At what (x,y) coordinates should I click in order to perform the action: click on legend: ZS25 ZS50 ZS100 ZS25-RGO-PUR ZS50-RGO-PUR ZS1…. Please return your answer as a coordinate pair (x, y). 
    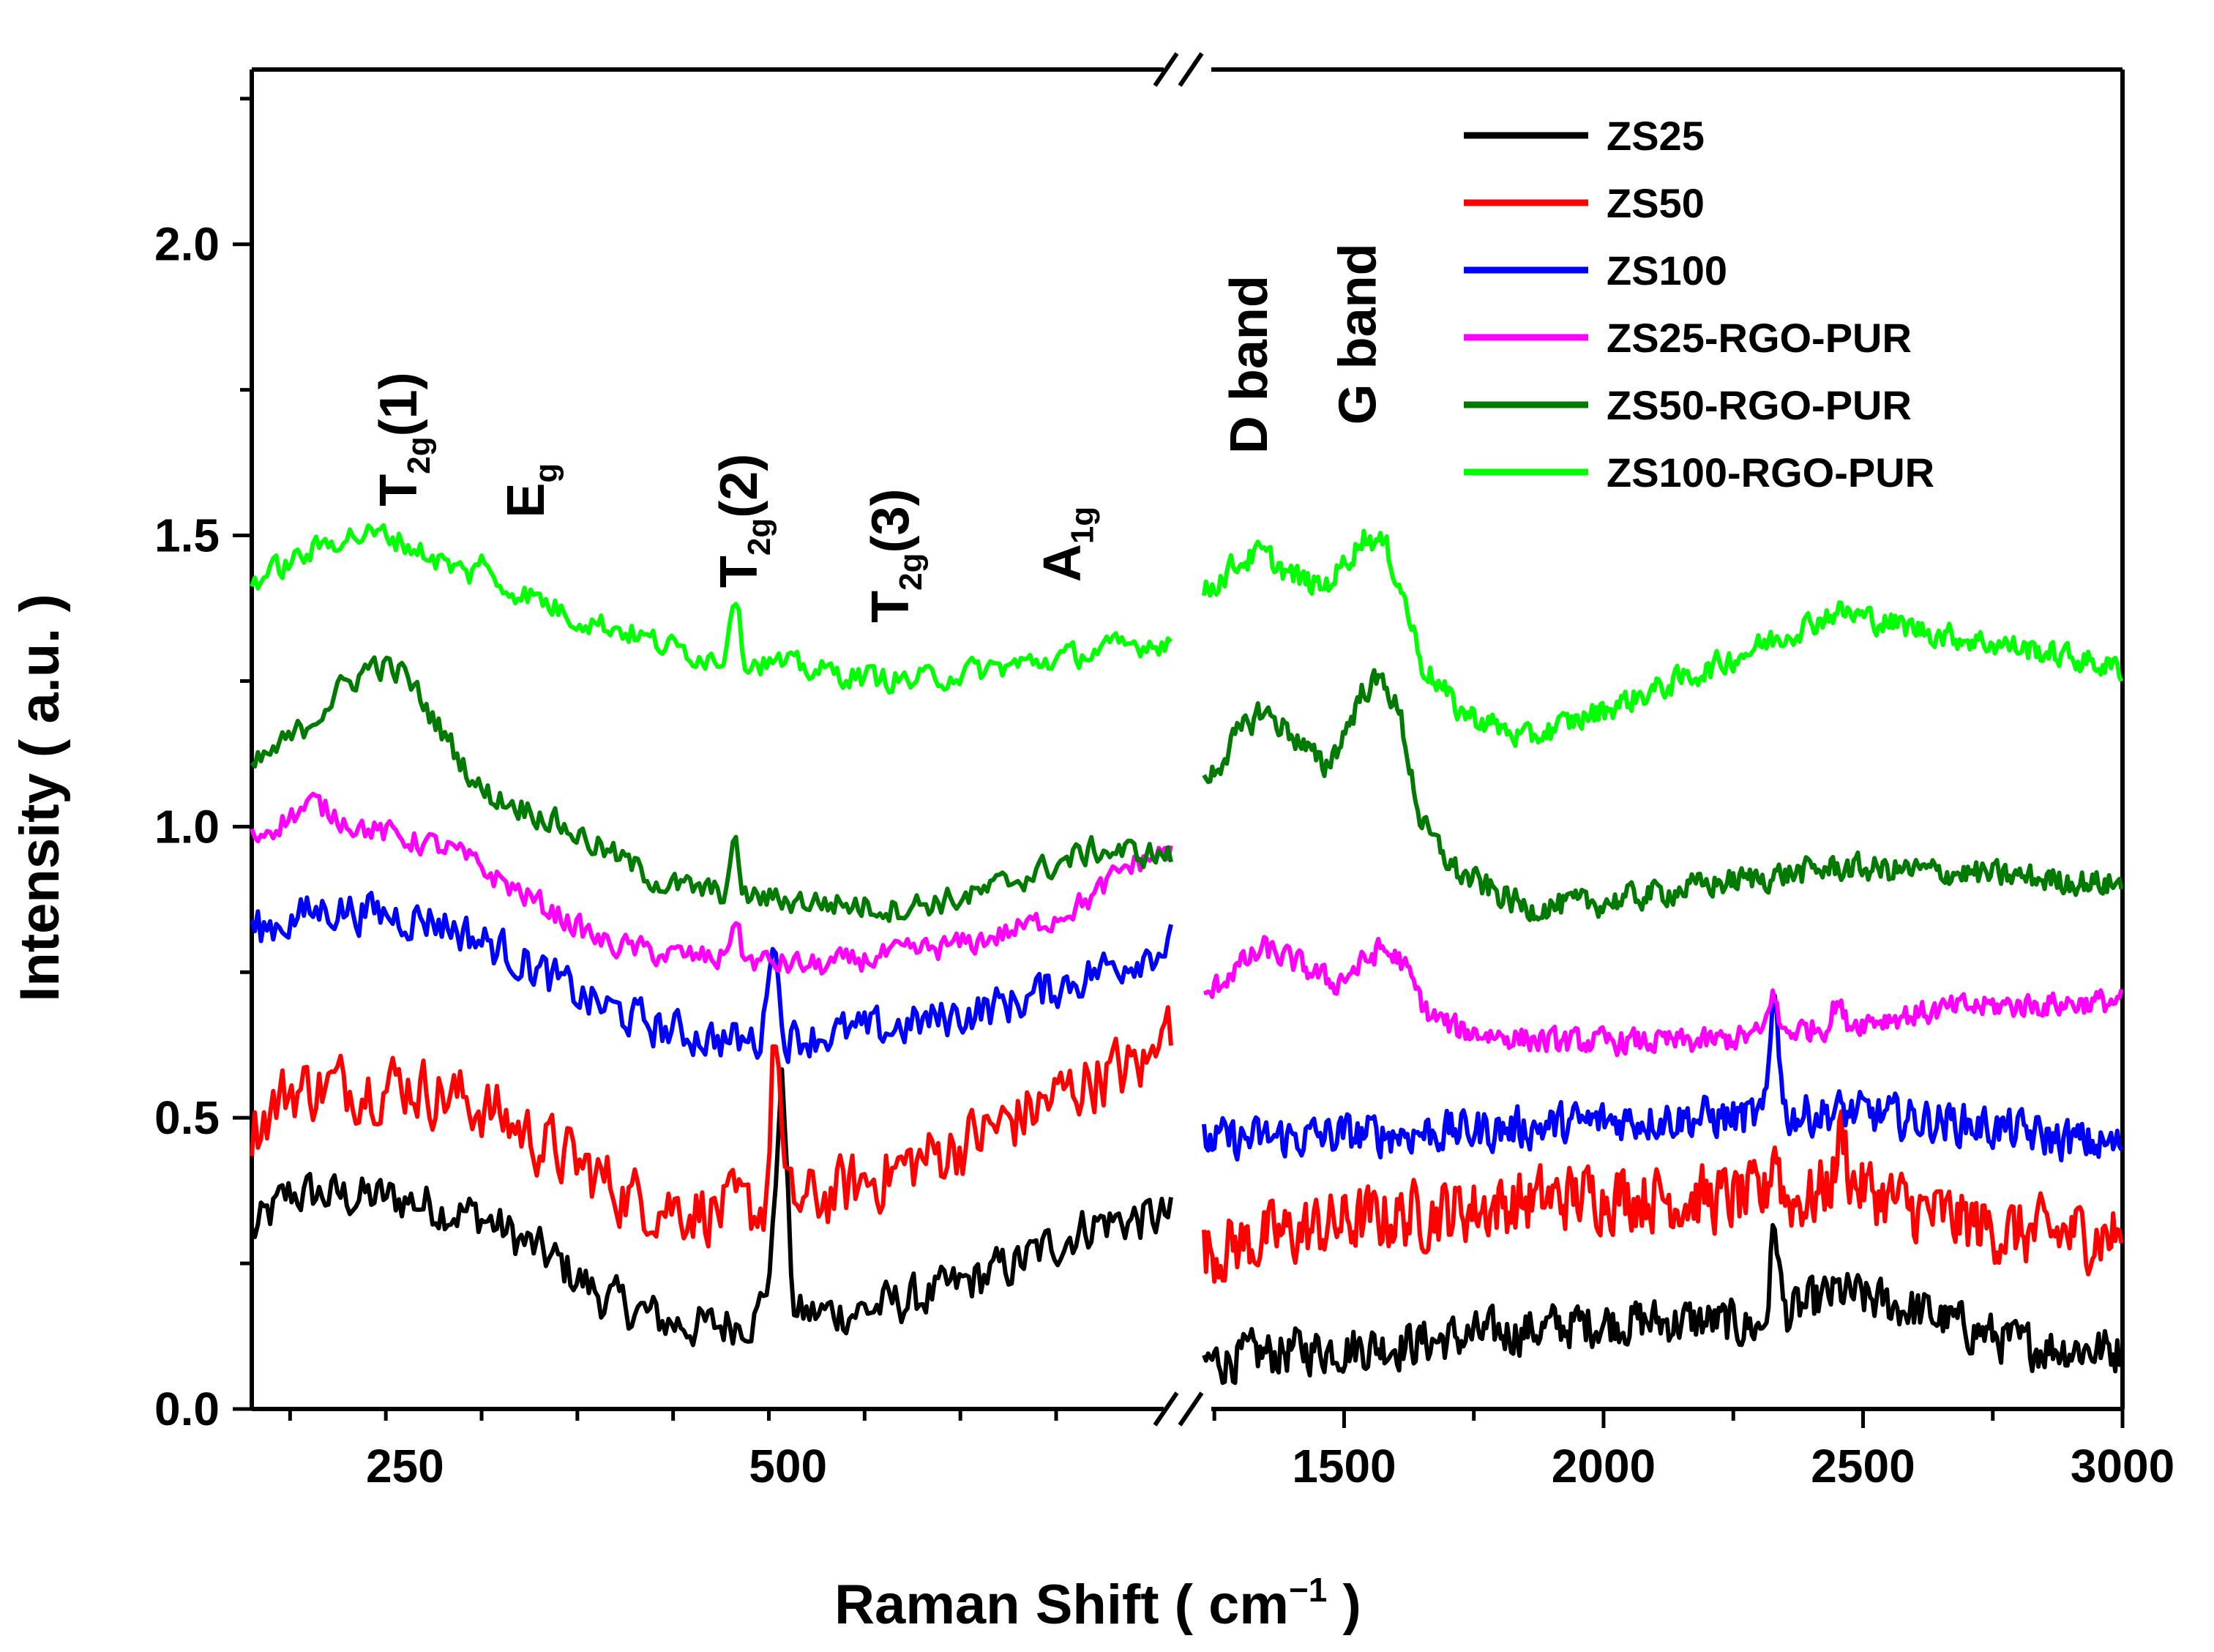
    Looking at the image, I should click on (1699, 304).